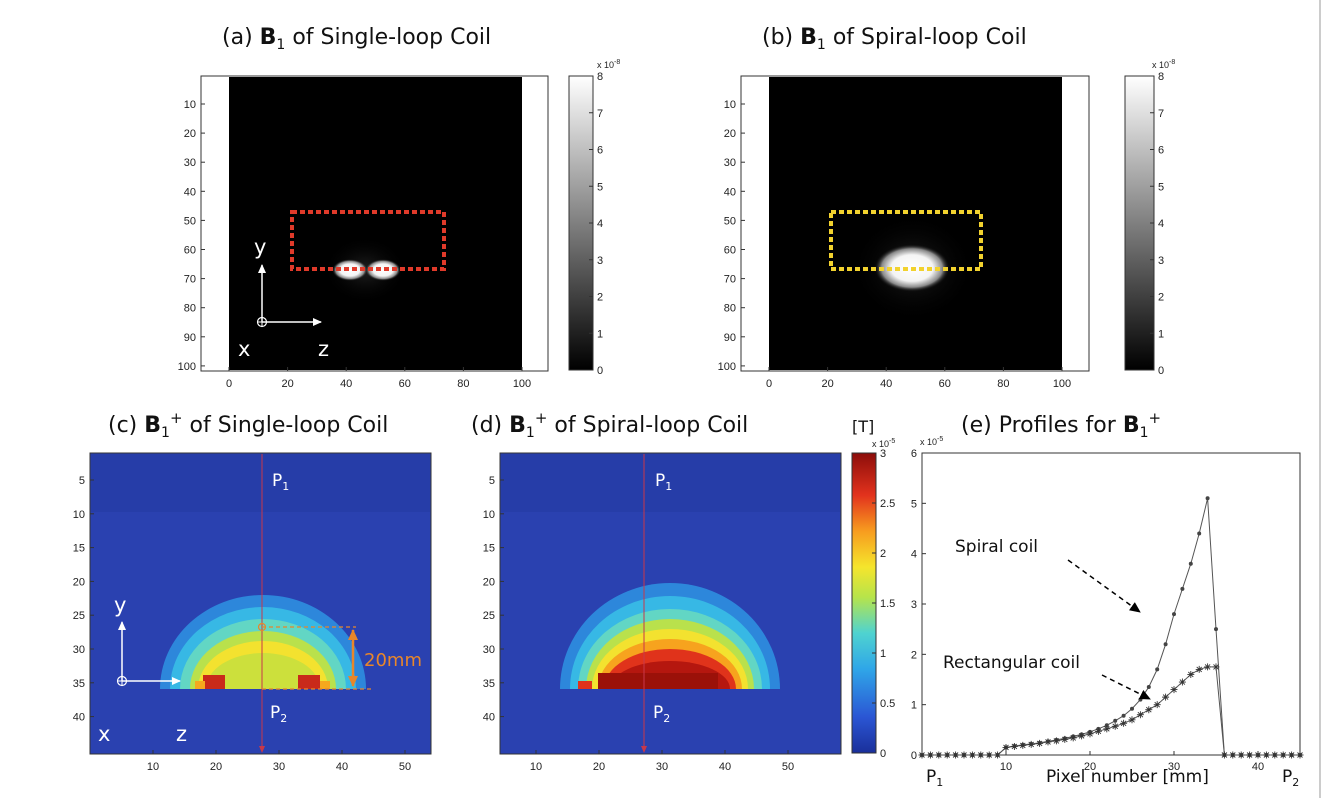 The width and height of the screenshot is (1321, 798). I want to click on panel-d-p2-label: P2, so click(661, 714).